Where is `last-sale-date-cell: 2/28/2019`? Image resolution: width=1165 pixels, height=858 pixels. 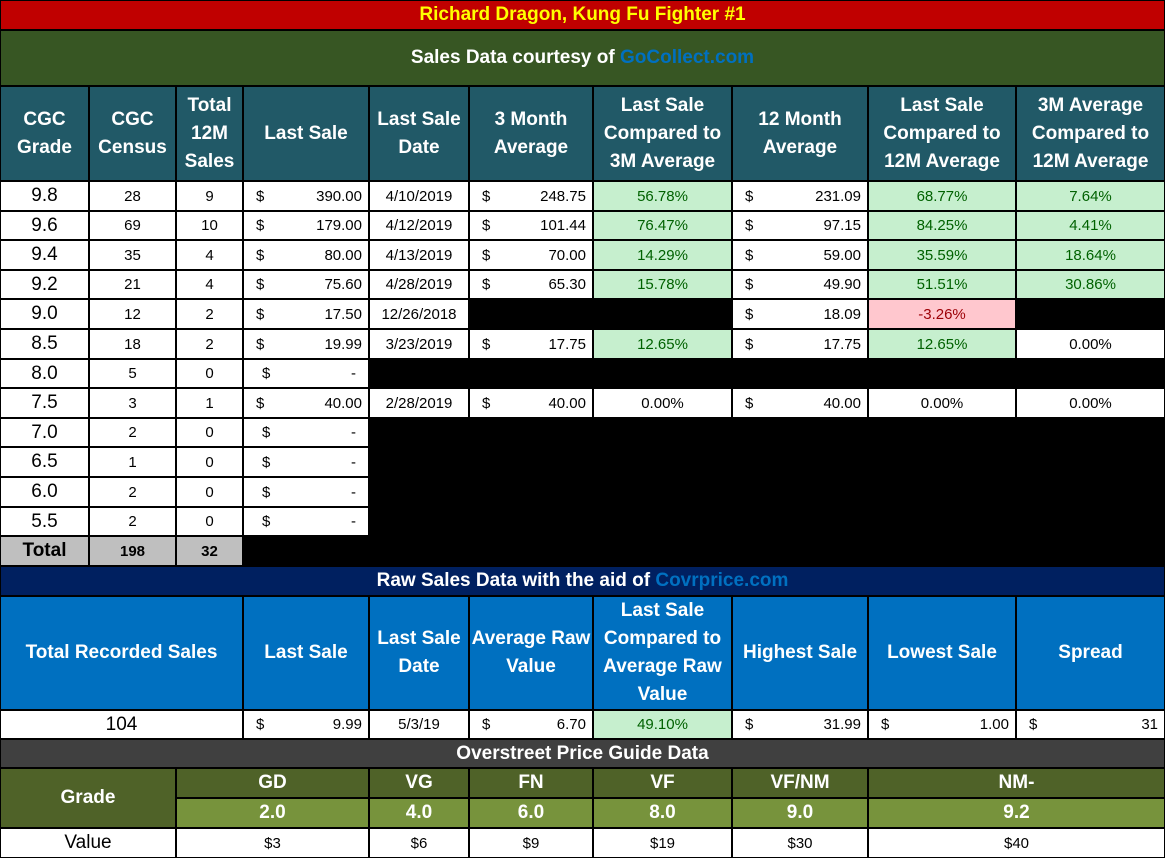 last-sale-date-cell: 2/28/2019 is located at coordinates (419, 403).